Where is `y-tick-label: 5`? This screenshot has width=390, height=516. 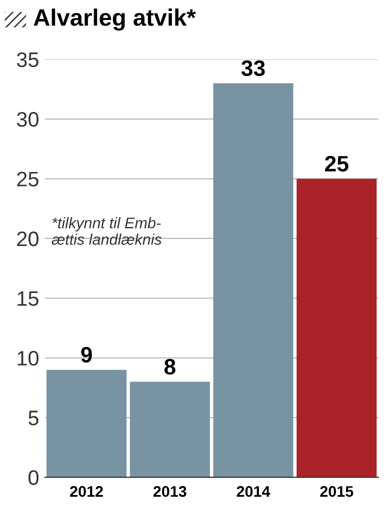
y-tick-label: 5 is located at coordinates (33, 418).